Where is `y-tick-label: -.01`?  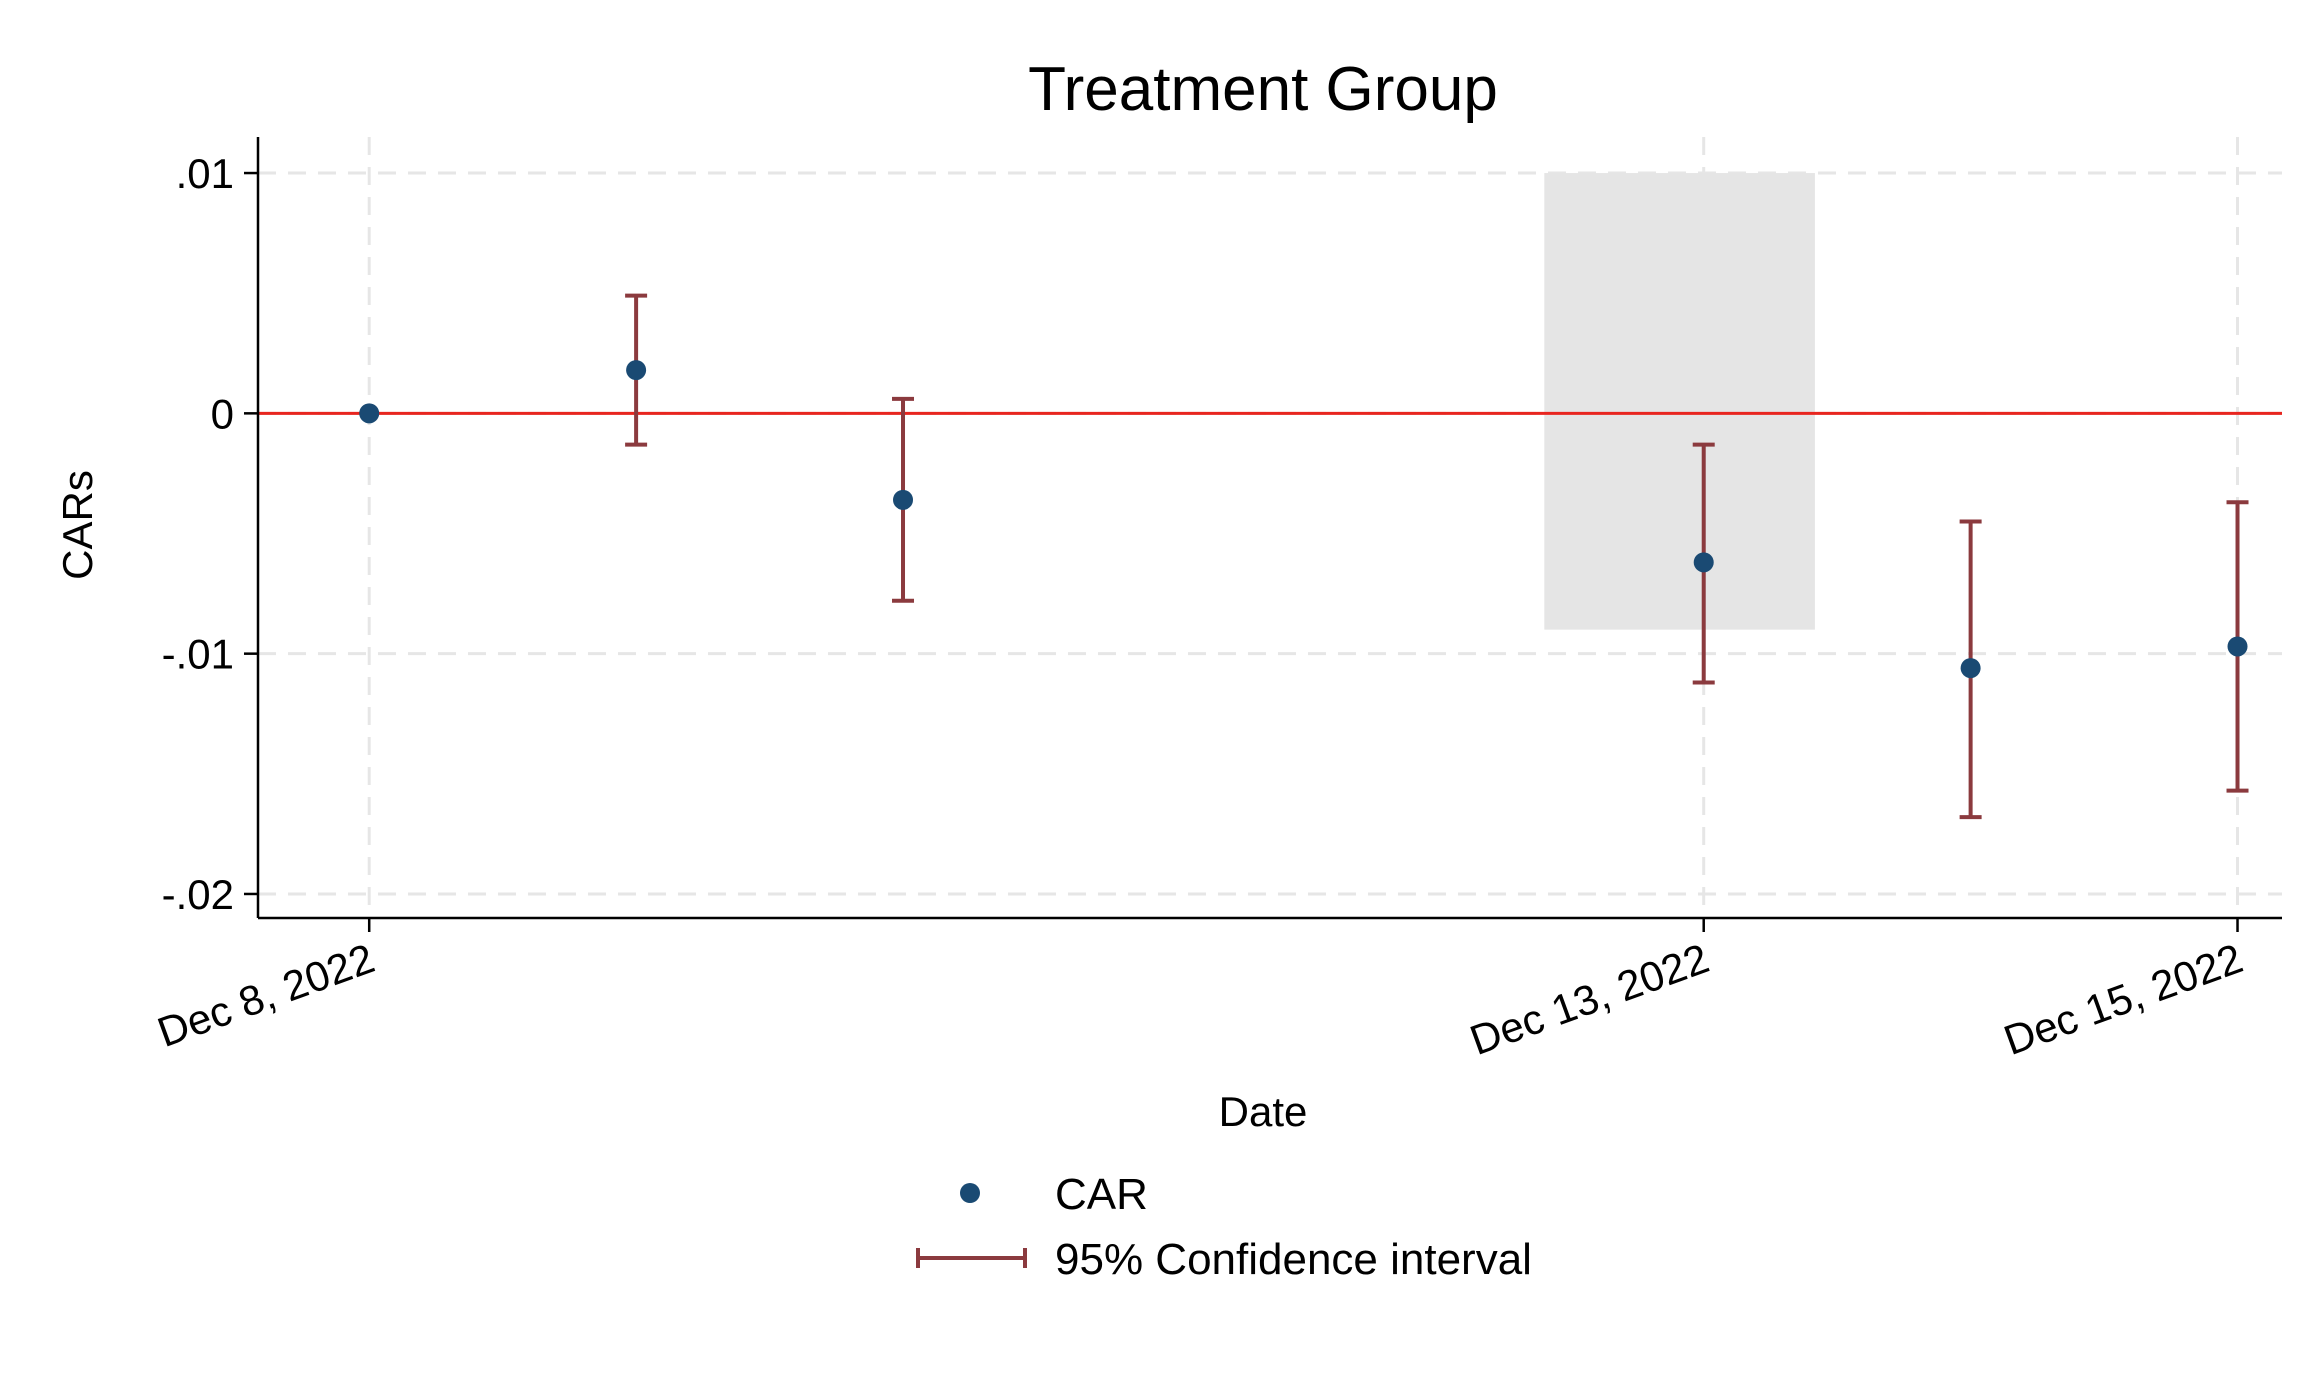 y-tick-label: -.01 is located at coordinates (198, 654).